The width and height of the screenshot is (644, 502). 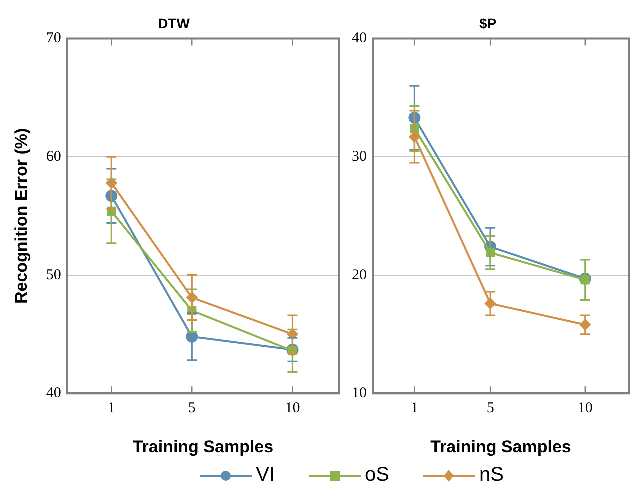 I want to click on y-tick-label: 10, so click(x=359, y=394).